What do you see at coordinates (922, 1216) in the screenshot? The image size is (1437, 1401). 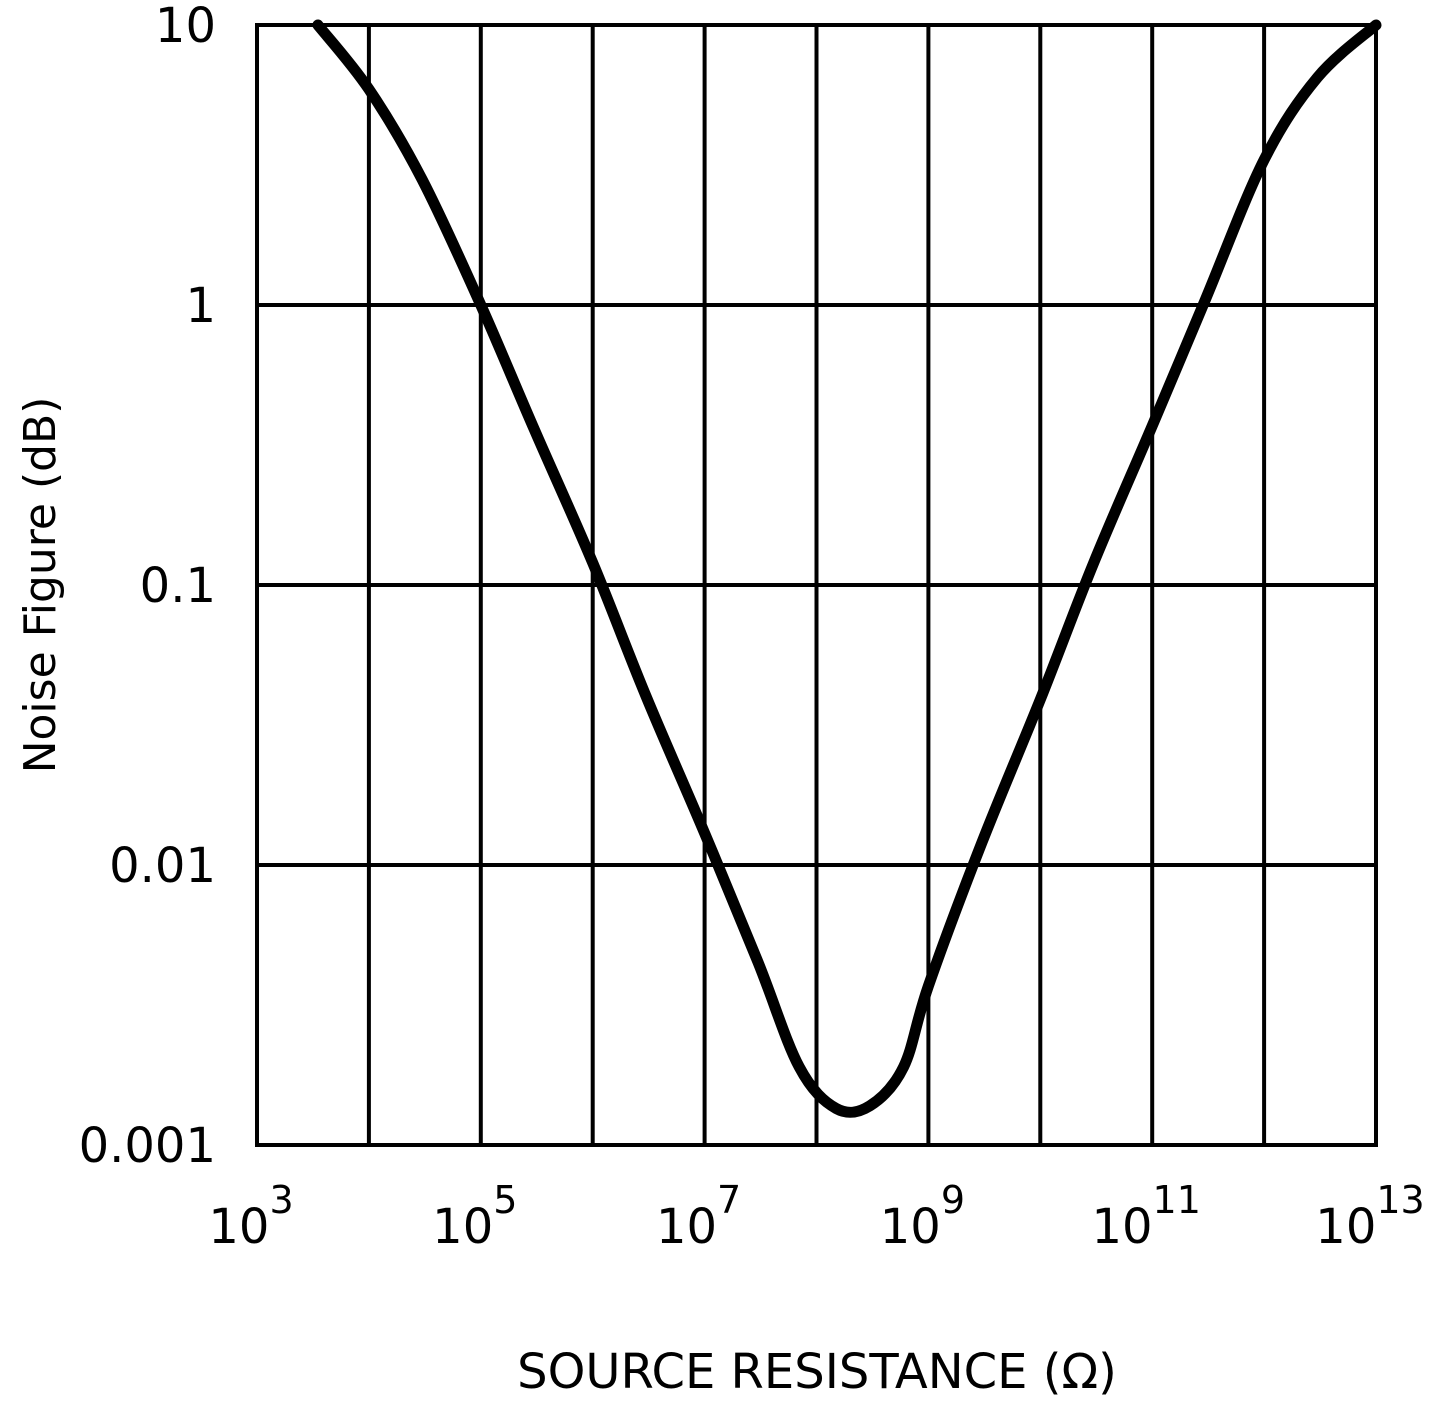 I see `x-tick-label: 10⁹` at bounding box center [922, 1216].